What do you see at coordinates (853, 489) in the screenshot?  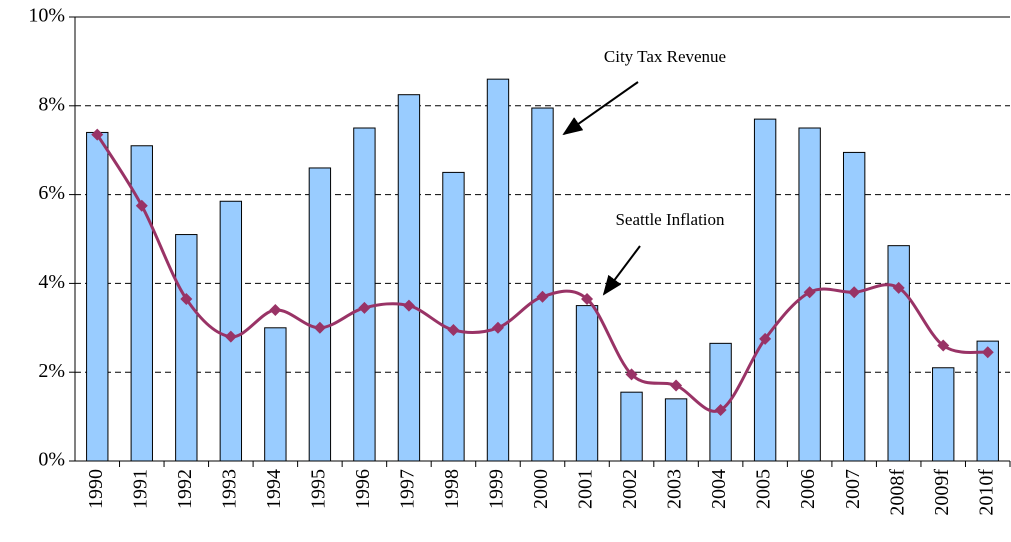 I see `x-tick-label: 2007` at bounding box center [853, 489].